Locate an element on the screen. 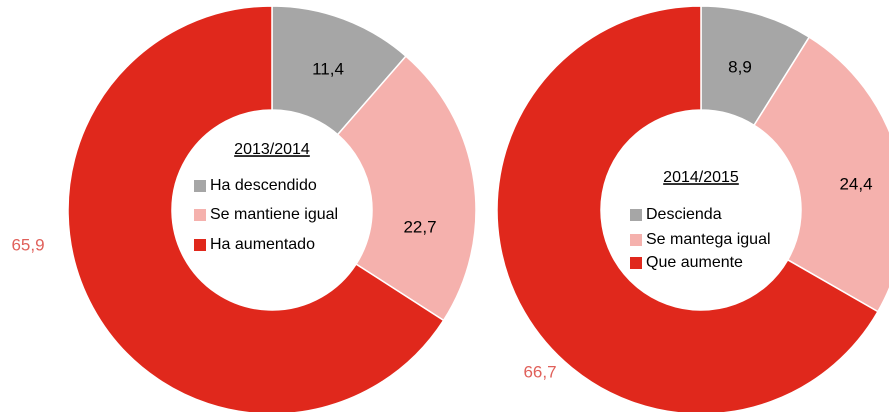  legend-label: Se mantiene igual is located at coordinates (274, 214).